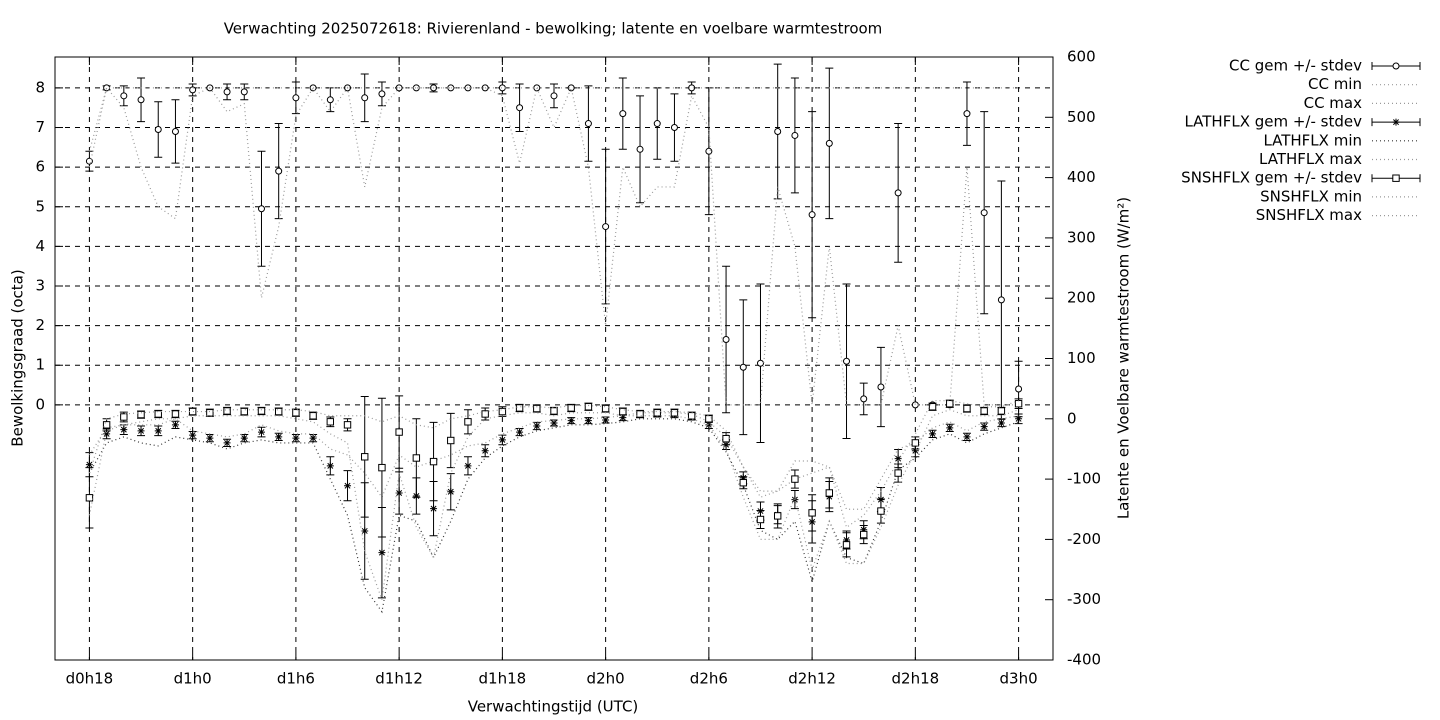 The height and width of the screenshot is (720, 1440). What do you see at coordinates (1072, 418) in the screenshot?
I see `y2-tick-label: 0` at bounding box center [1072, 418].